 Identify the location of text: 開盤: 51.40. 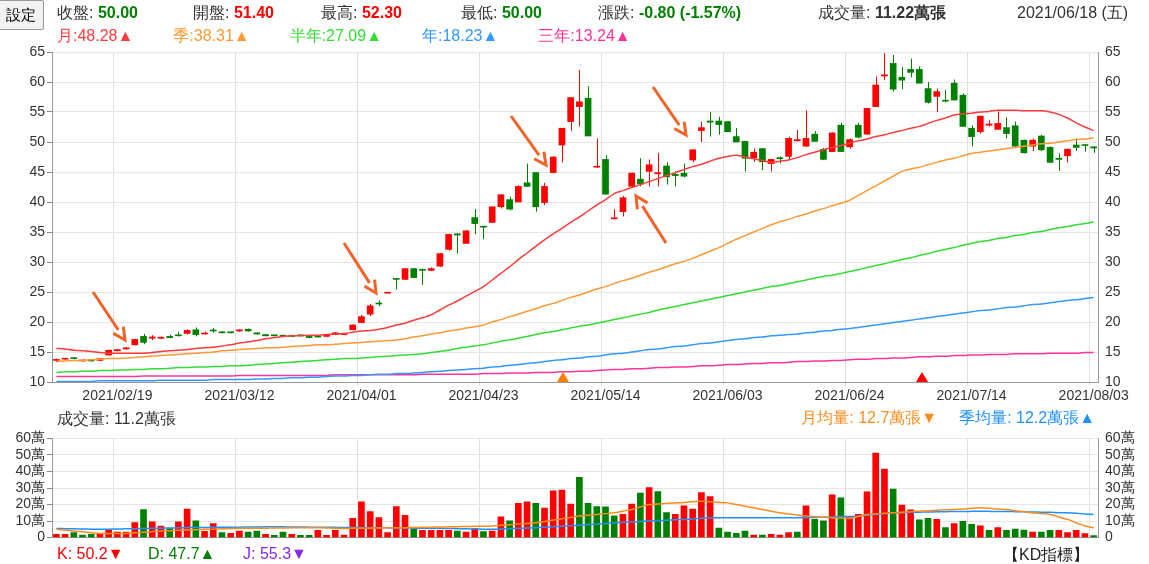
(233, 13).